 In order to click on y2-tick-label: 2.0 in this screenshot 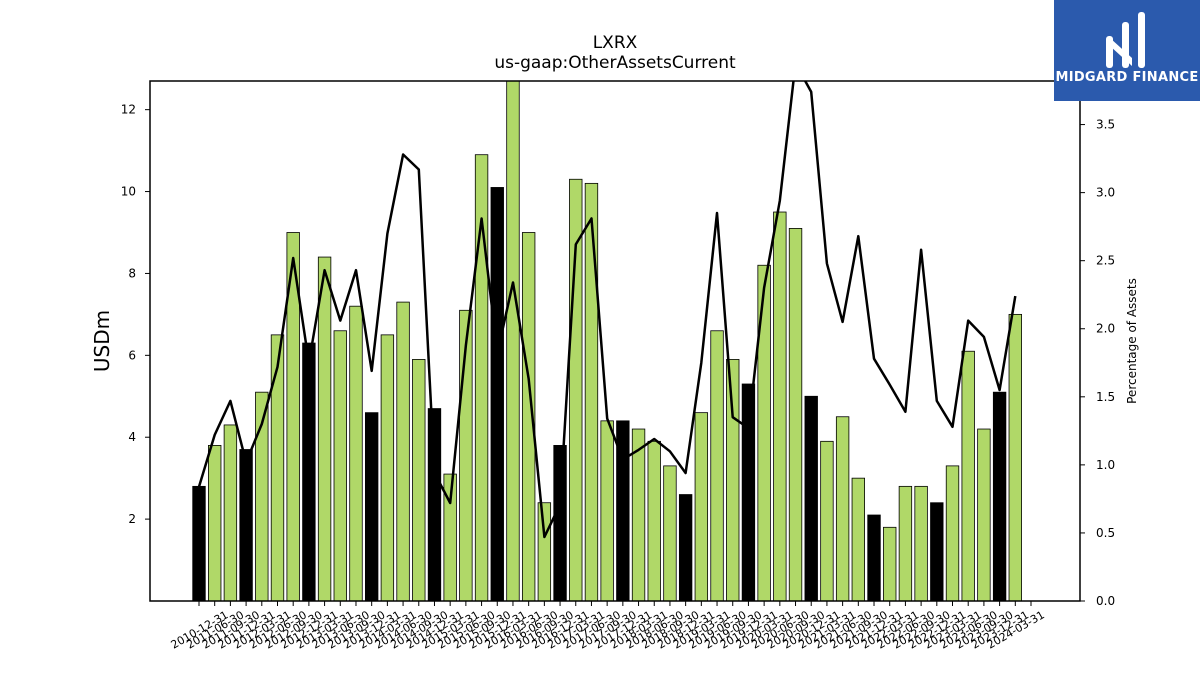, I will do `click(1105, 329)`.